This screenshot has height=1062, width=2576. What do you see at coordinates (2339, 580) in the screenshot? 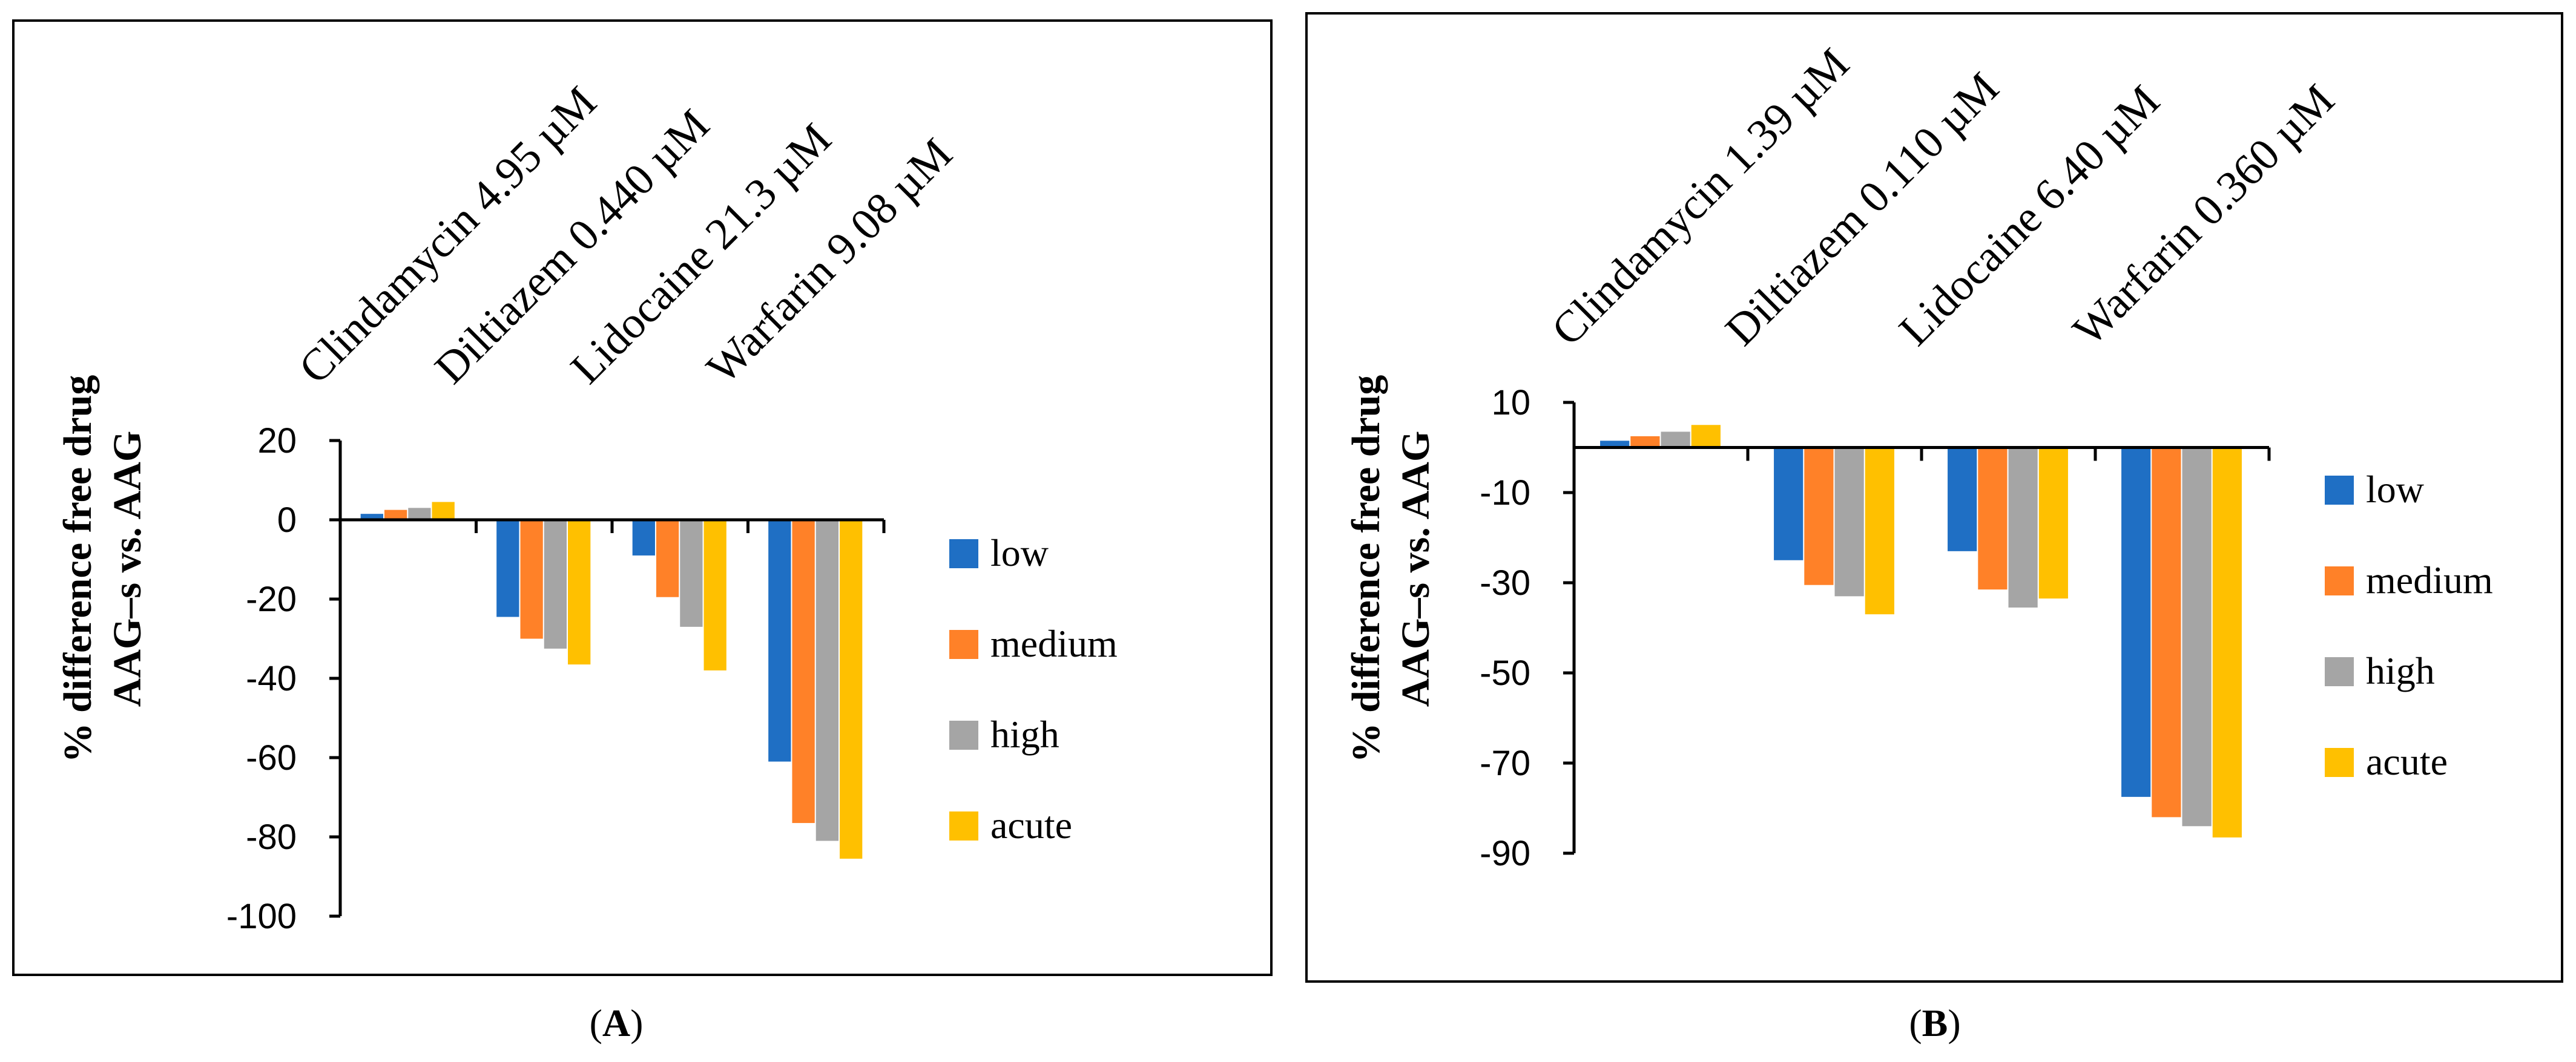
I see `panel-b-legend-swatch-medium` at bounding box center [2339, 580].